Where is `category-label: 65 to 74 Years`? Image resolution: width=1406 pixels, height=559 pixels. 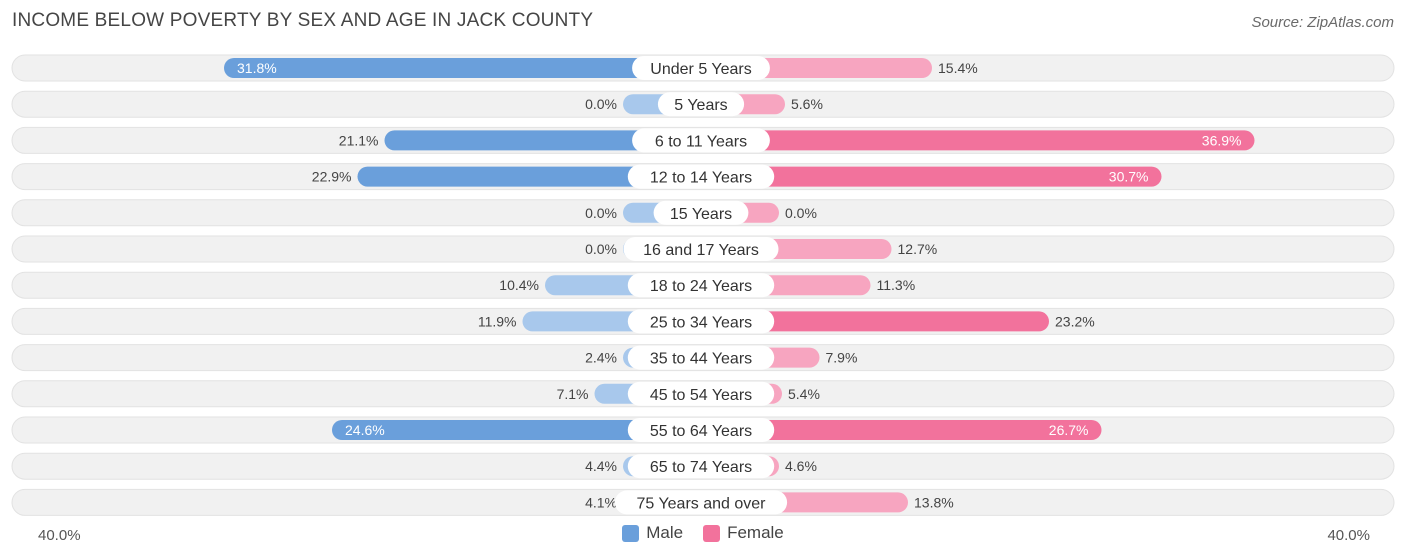 category-label: 65 to 74 Years is located at coordinates (701, 467).